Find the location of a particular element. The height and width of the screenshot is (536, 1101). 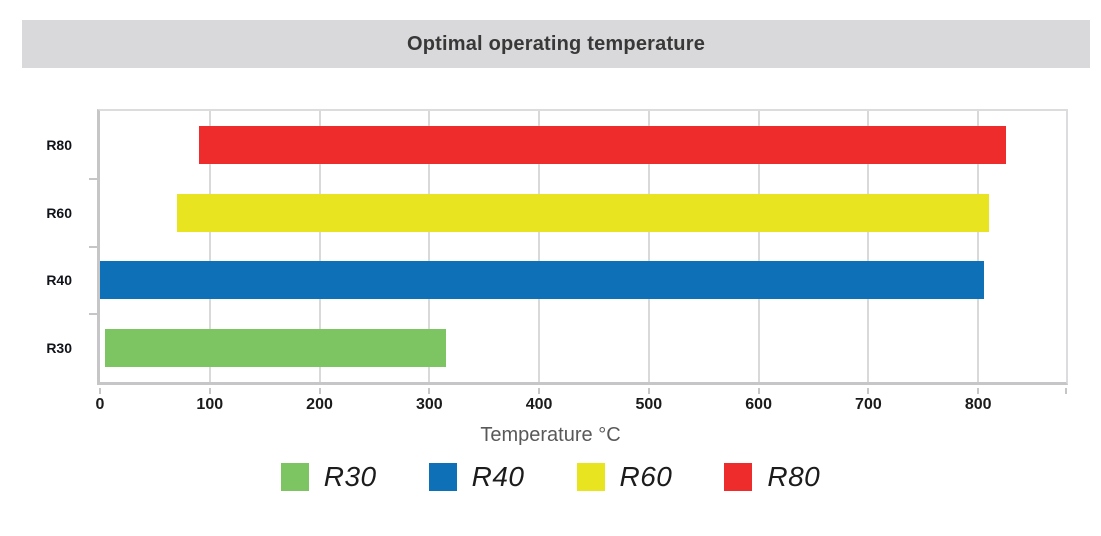

x-tick-label-200: 200 is located at coordinates (319, 404).